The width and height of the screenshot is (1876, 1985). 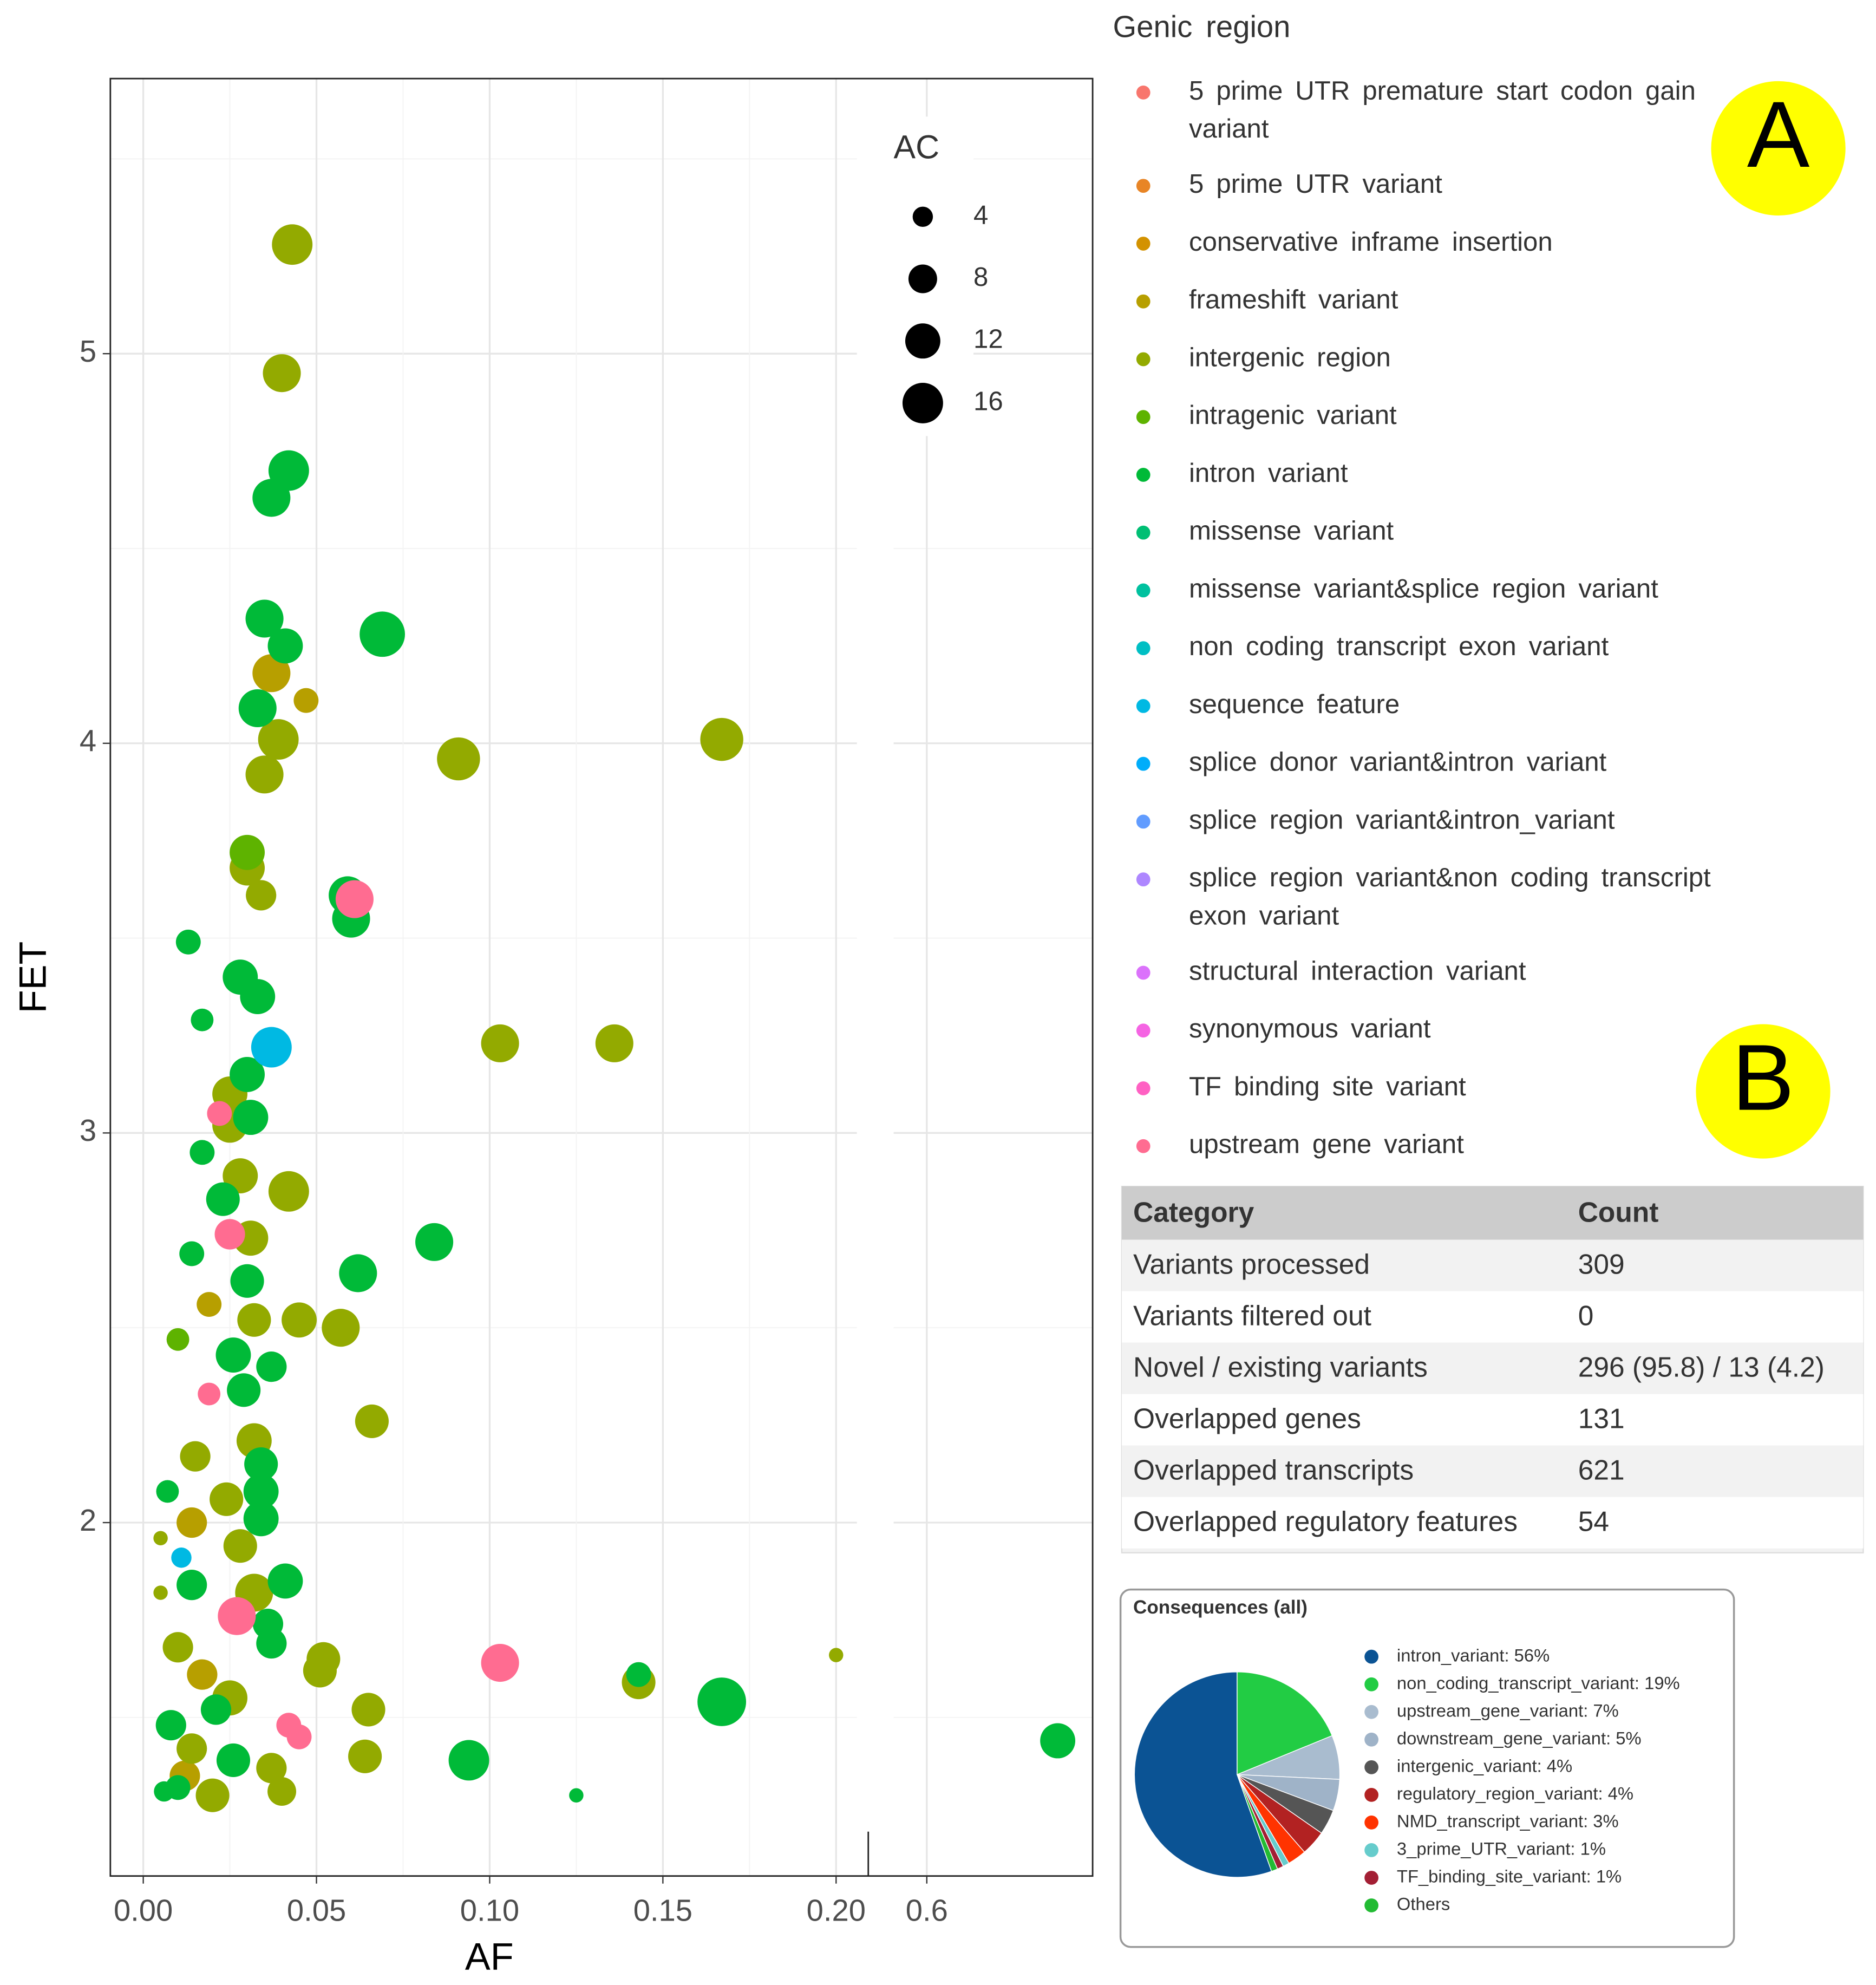 What do you see at coordinates (1618, 1211) in the screenshot?
I see `table-header-cell: Count` at bounding box center [1618, 1211].